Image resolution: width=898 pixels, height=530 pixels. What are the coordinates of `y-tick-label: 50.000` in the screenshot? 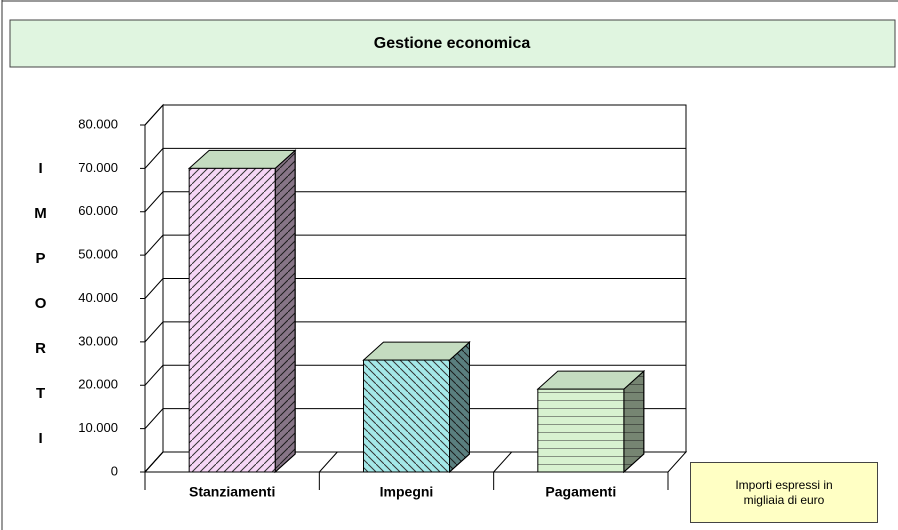 It's located at (98, 254).